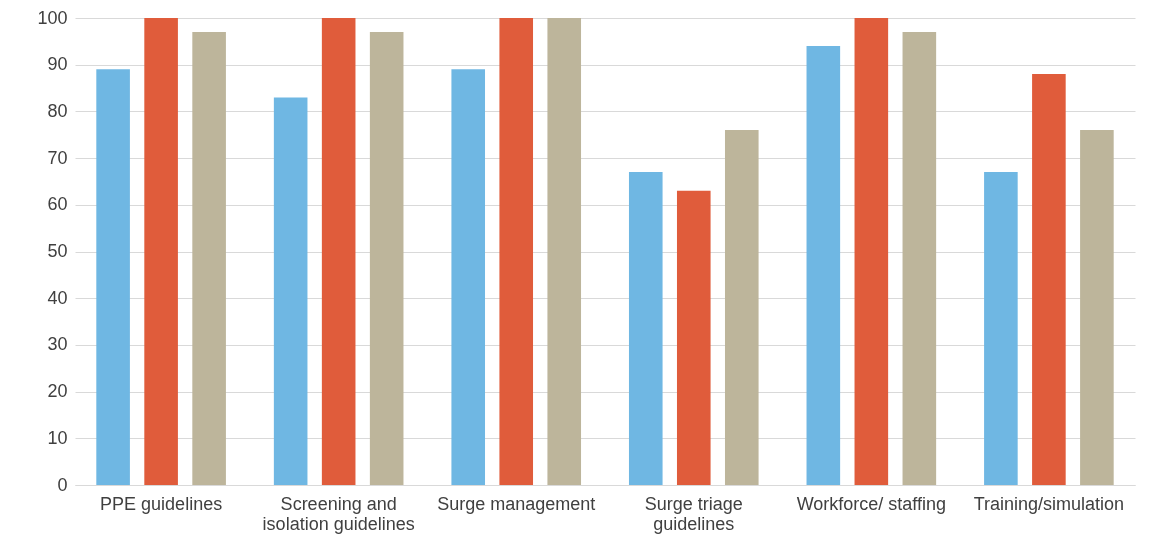  Describe the element at coordinates (57, 437) in the screenshot. I see `y-tick-label: 10` at that location.